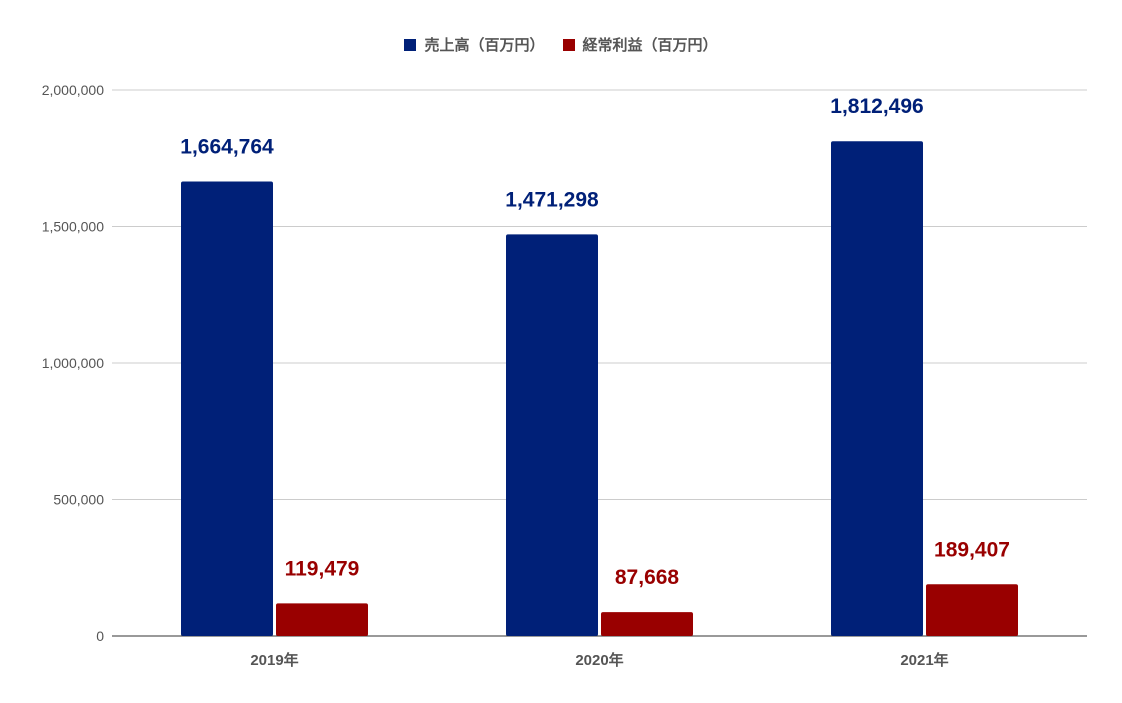 The width and height of the screenshot is (1122, 703). I want to click on legend-label-sales: 売上高（百万円）, so click(484, 45).